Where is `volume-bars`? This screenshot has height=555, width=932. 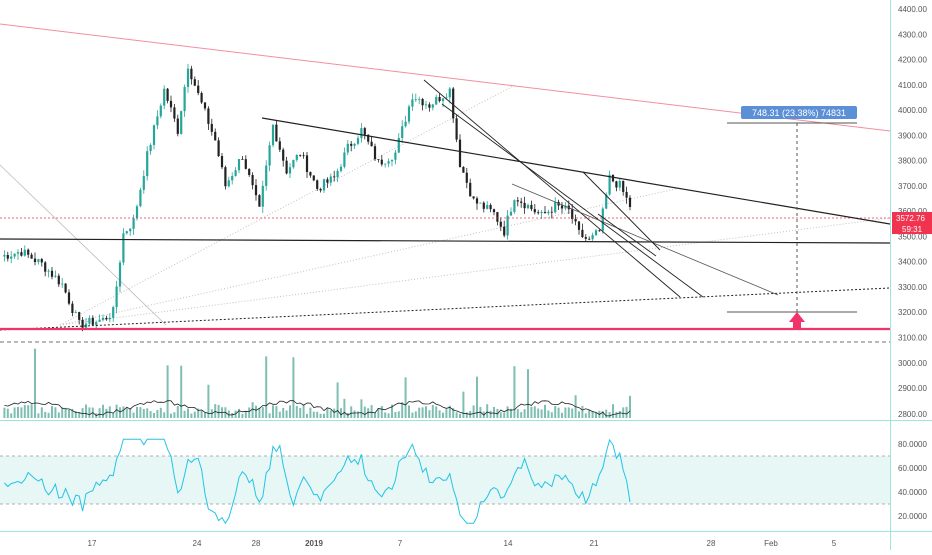 volume-bars is located at coordinates (317, 383).